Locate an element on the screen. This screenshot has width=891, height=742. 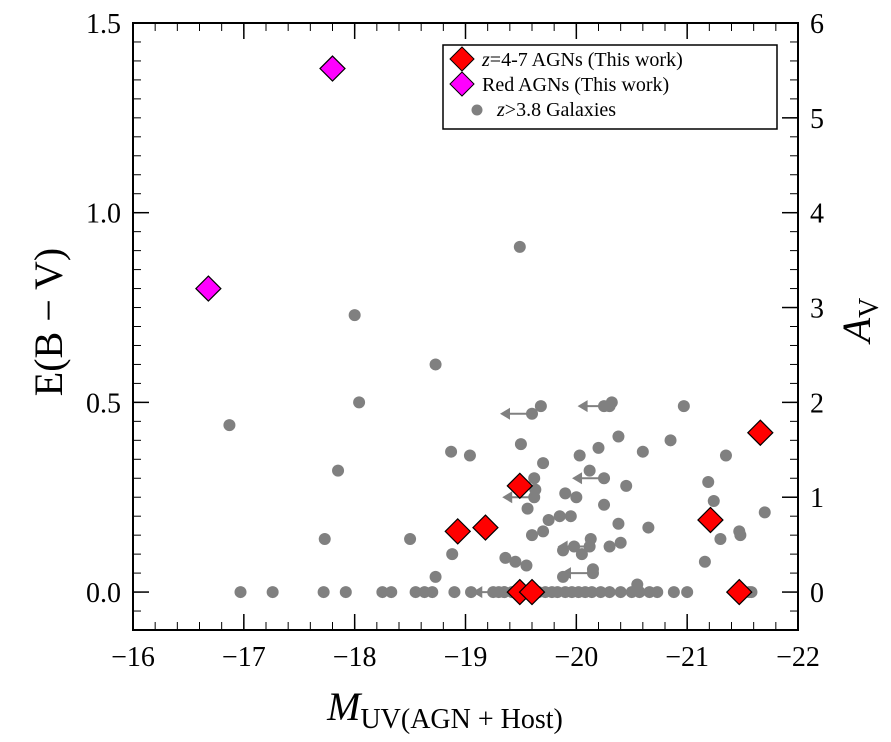
y2-tick-label: 3 is located at coordinates (817, 309).